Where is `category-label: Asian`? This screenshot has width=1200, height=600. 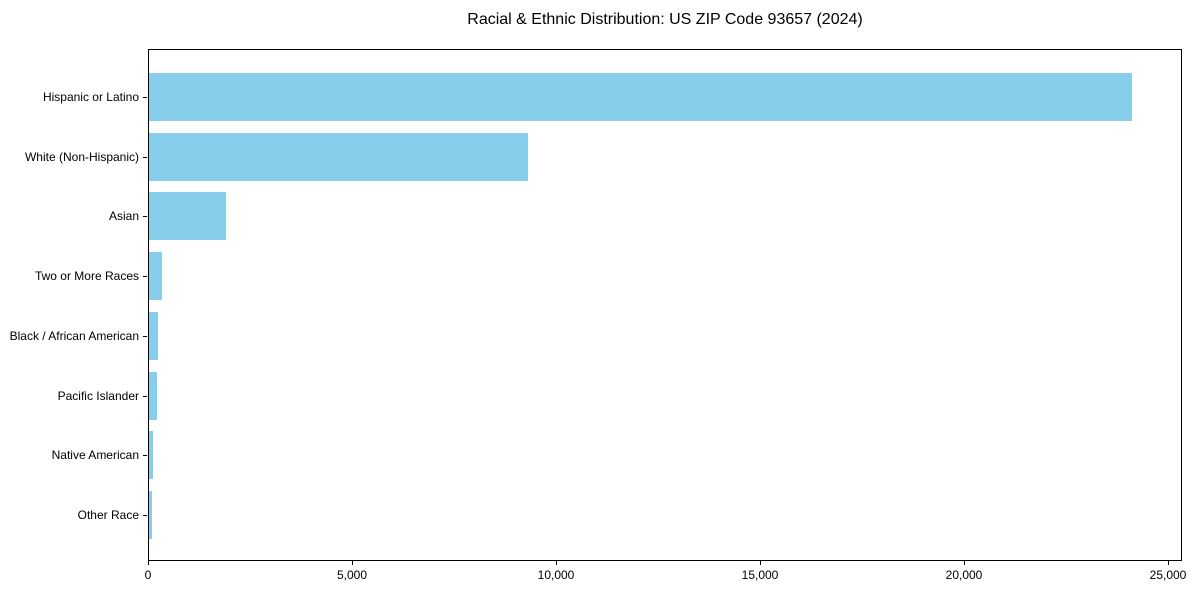 category-label: Asian is located at coordinates (123, 216).